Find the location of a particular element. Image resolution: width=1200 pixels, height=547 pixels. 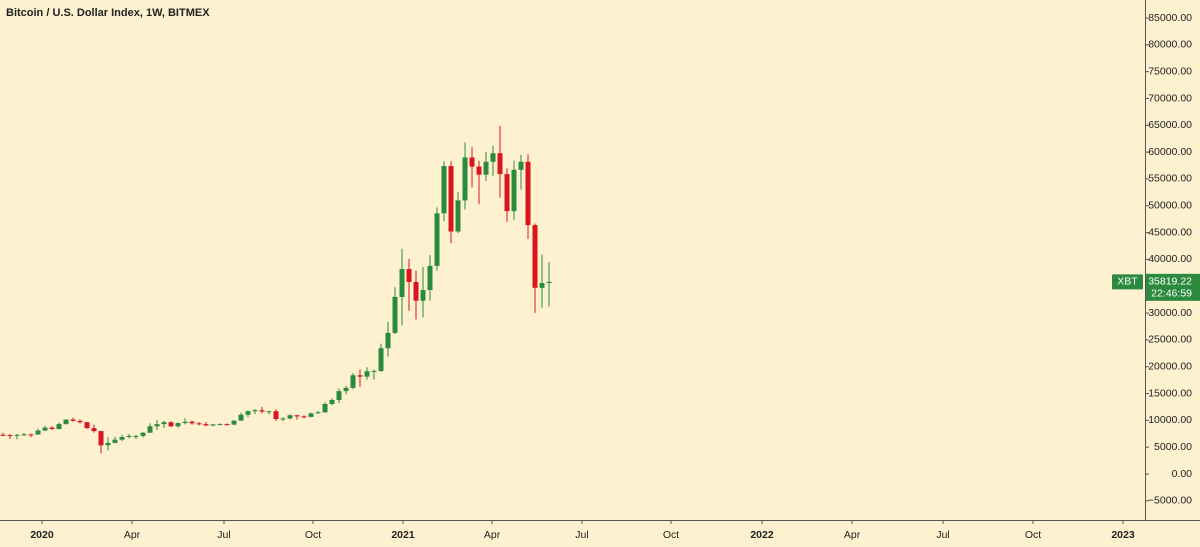

symbol-label: XBT is located at coordinates (1127, 282).